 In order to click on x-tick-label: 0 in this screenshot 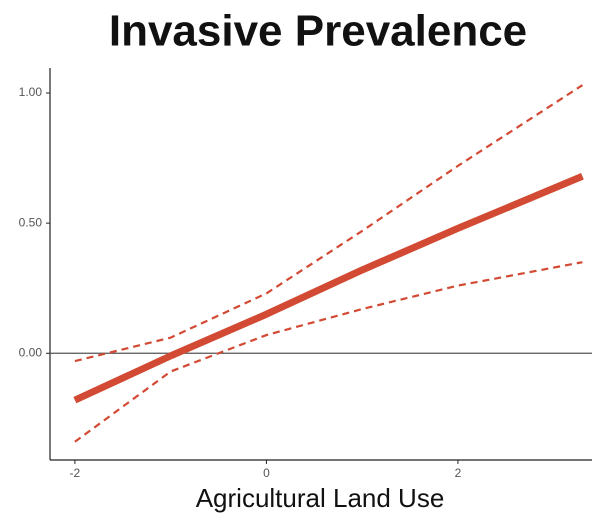, I will do `click(266, 473)`.